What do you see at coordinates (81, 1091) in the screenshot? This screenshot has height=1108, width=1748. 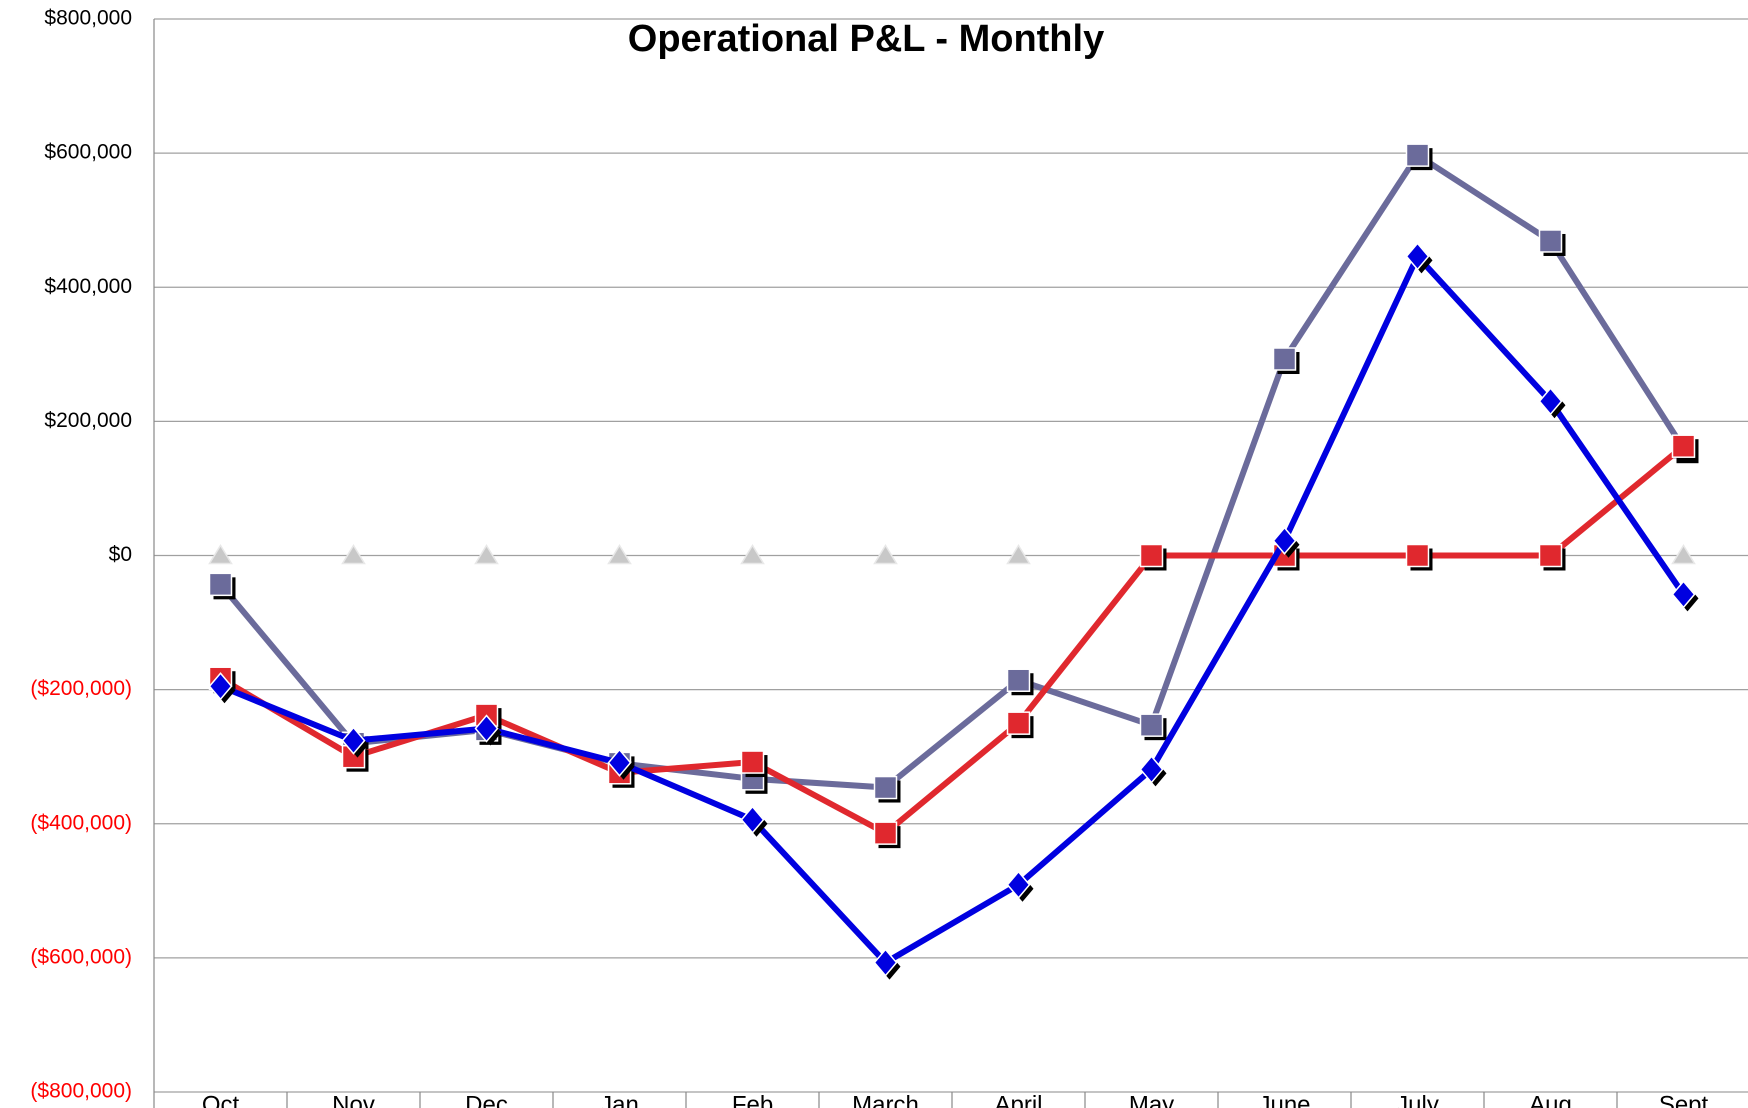 I see `y-tick-label: ($800,000)` at bounding box center [81, 1091].